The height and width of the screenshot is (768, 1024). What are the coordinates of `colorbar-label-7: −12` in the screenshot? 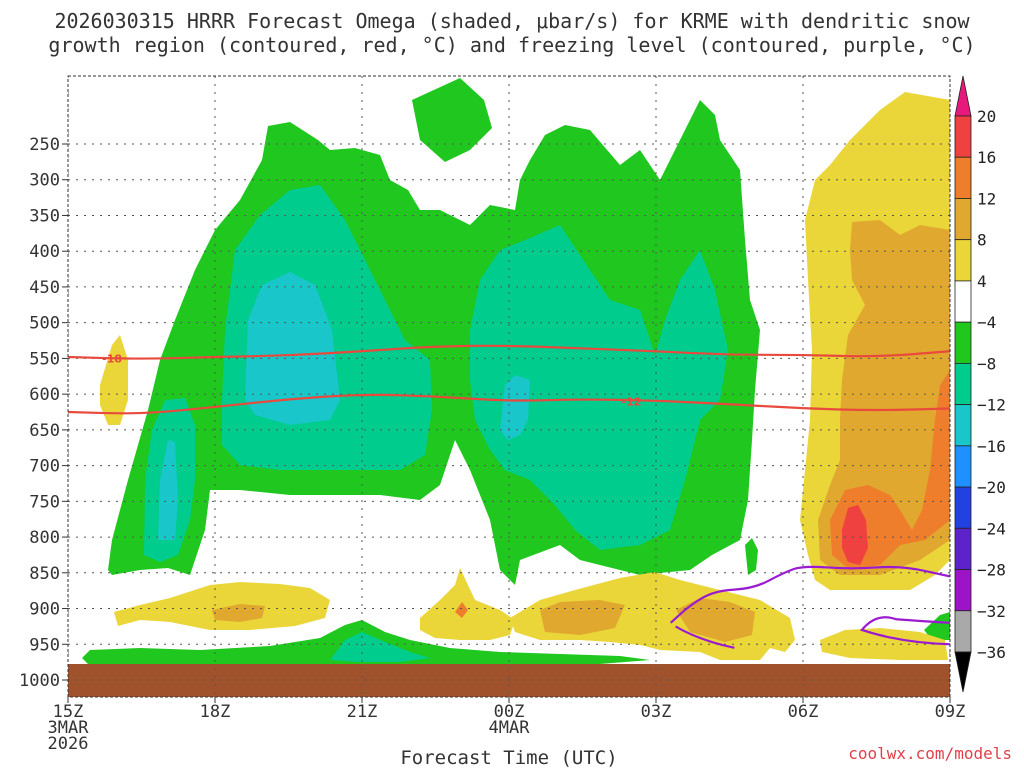 It's located at (991, 405).